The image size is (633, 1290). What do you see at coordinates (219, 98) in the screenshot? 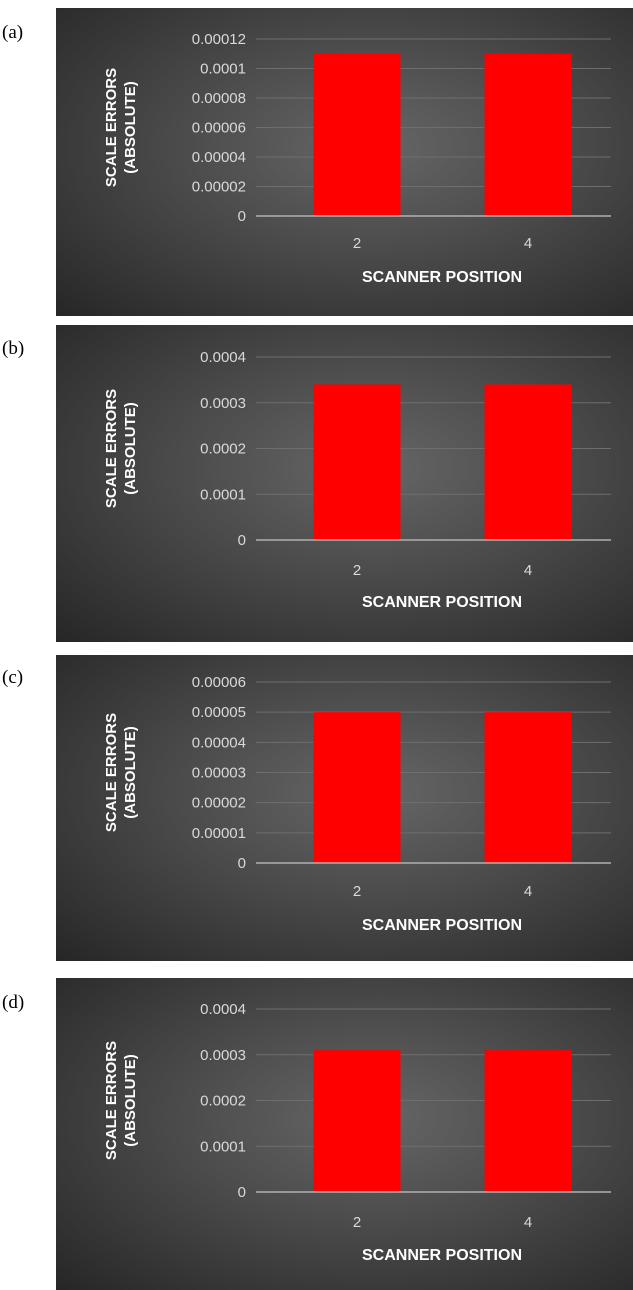
I see `y-tick-label: 0.00008` at bounding box center [219, 98].